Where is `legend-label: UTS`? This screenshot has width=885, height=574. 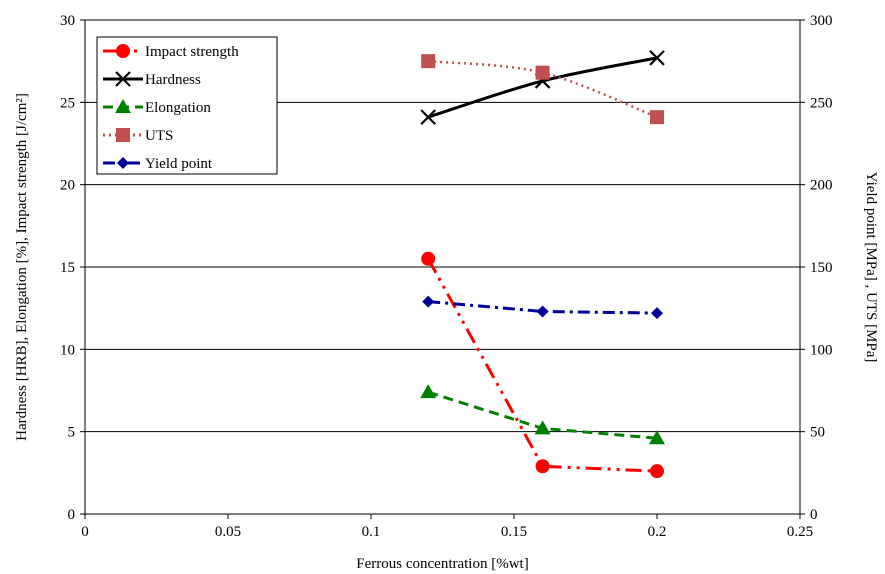 legend-label: UTS is located at coordinates (159, 136).